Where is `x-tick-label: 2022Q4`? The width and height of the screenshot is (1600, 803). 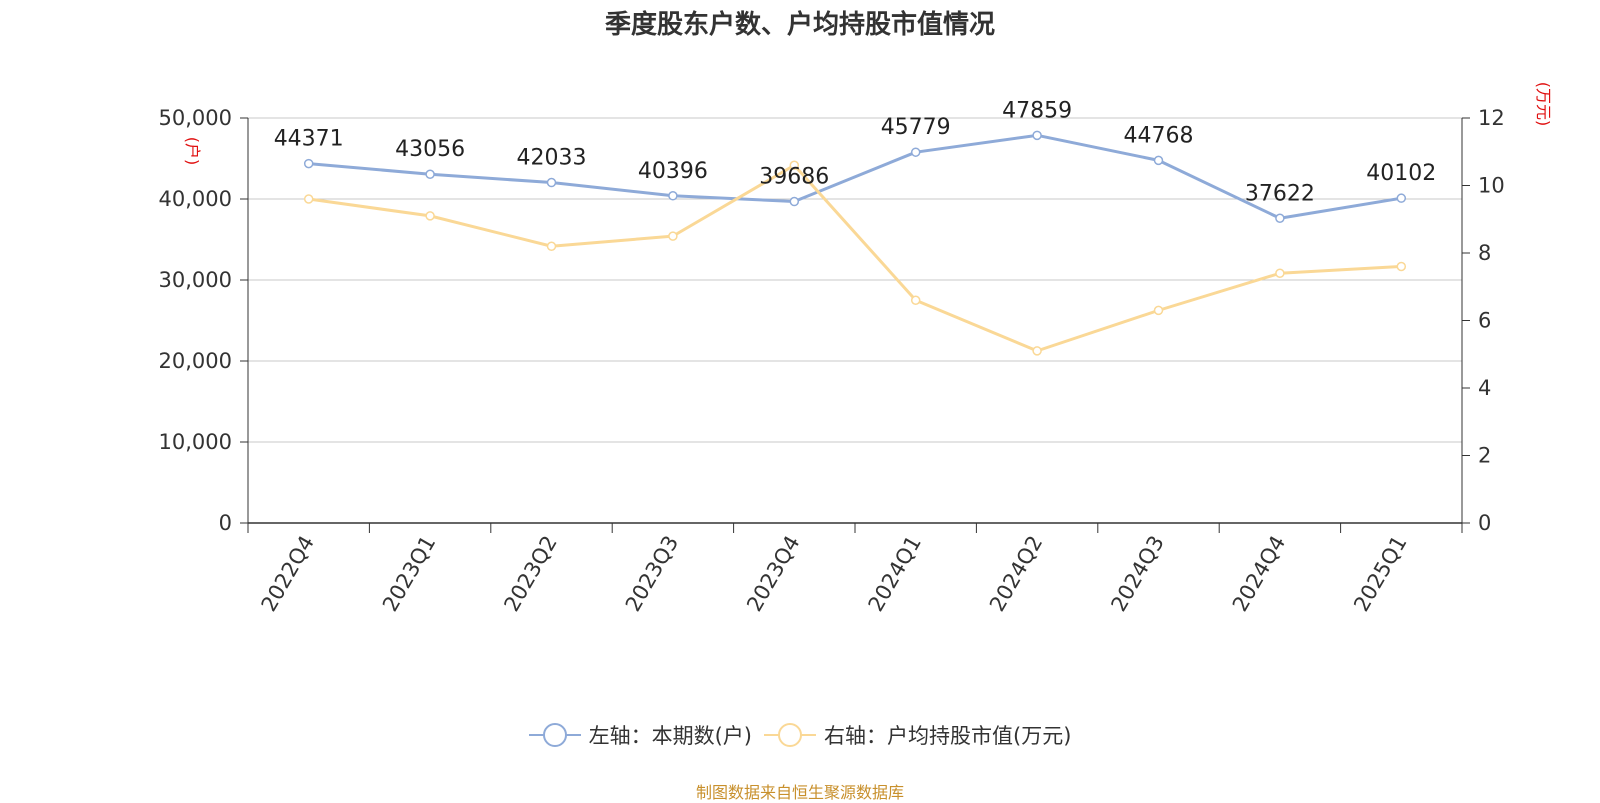
x-tick-label: 2022Q4 is located at coordinates (288, 574).